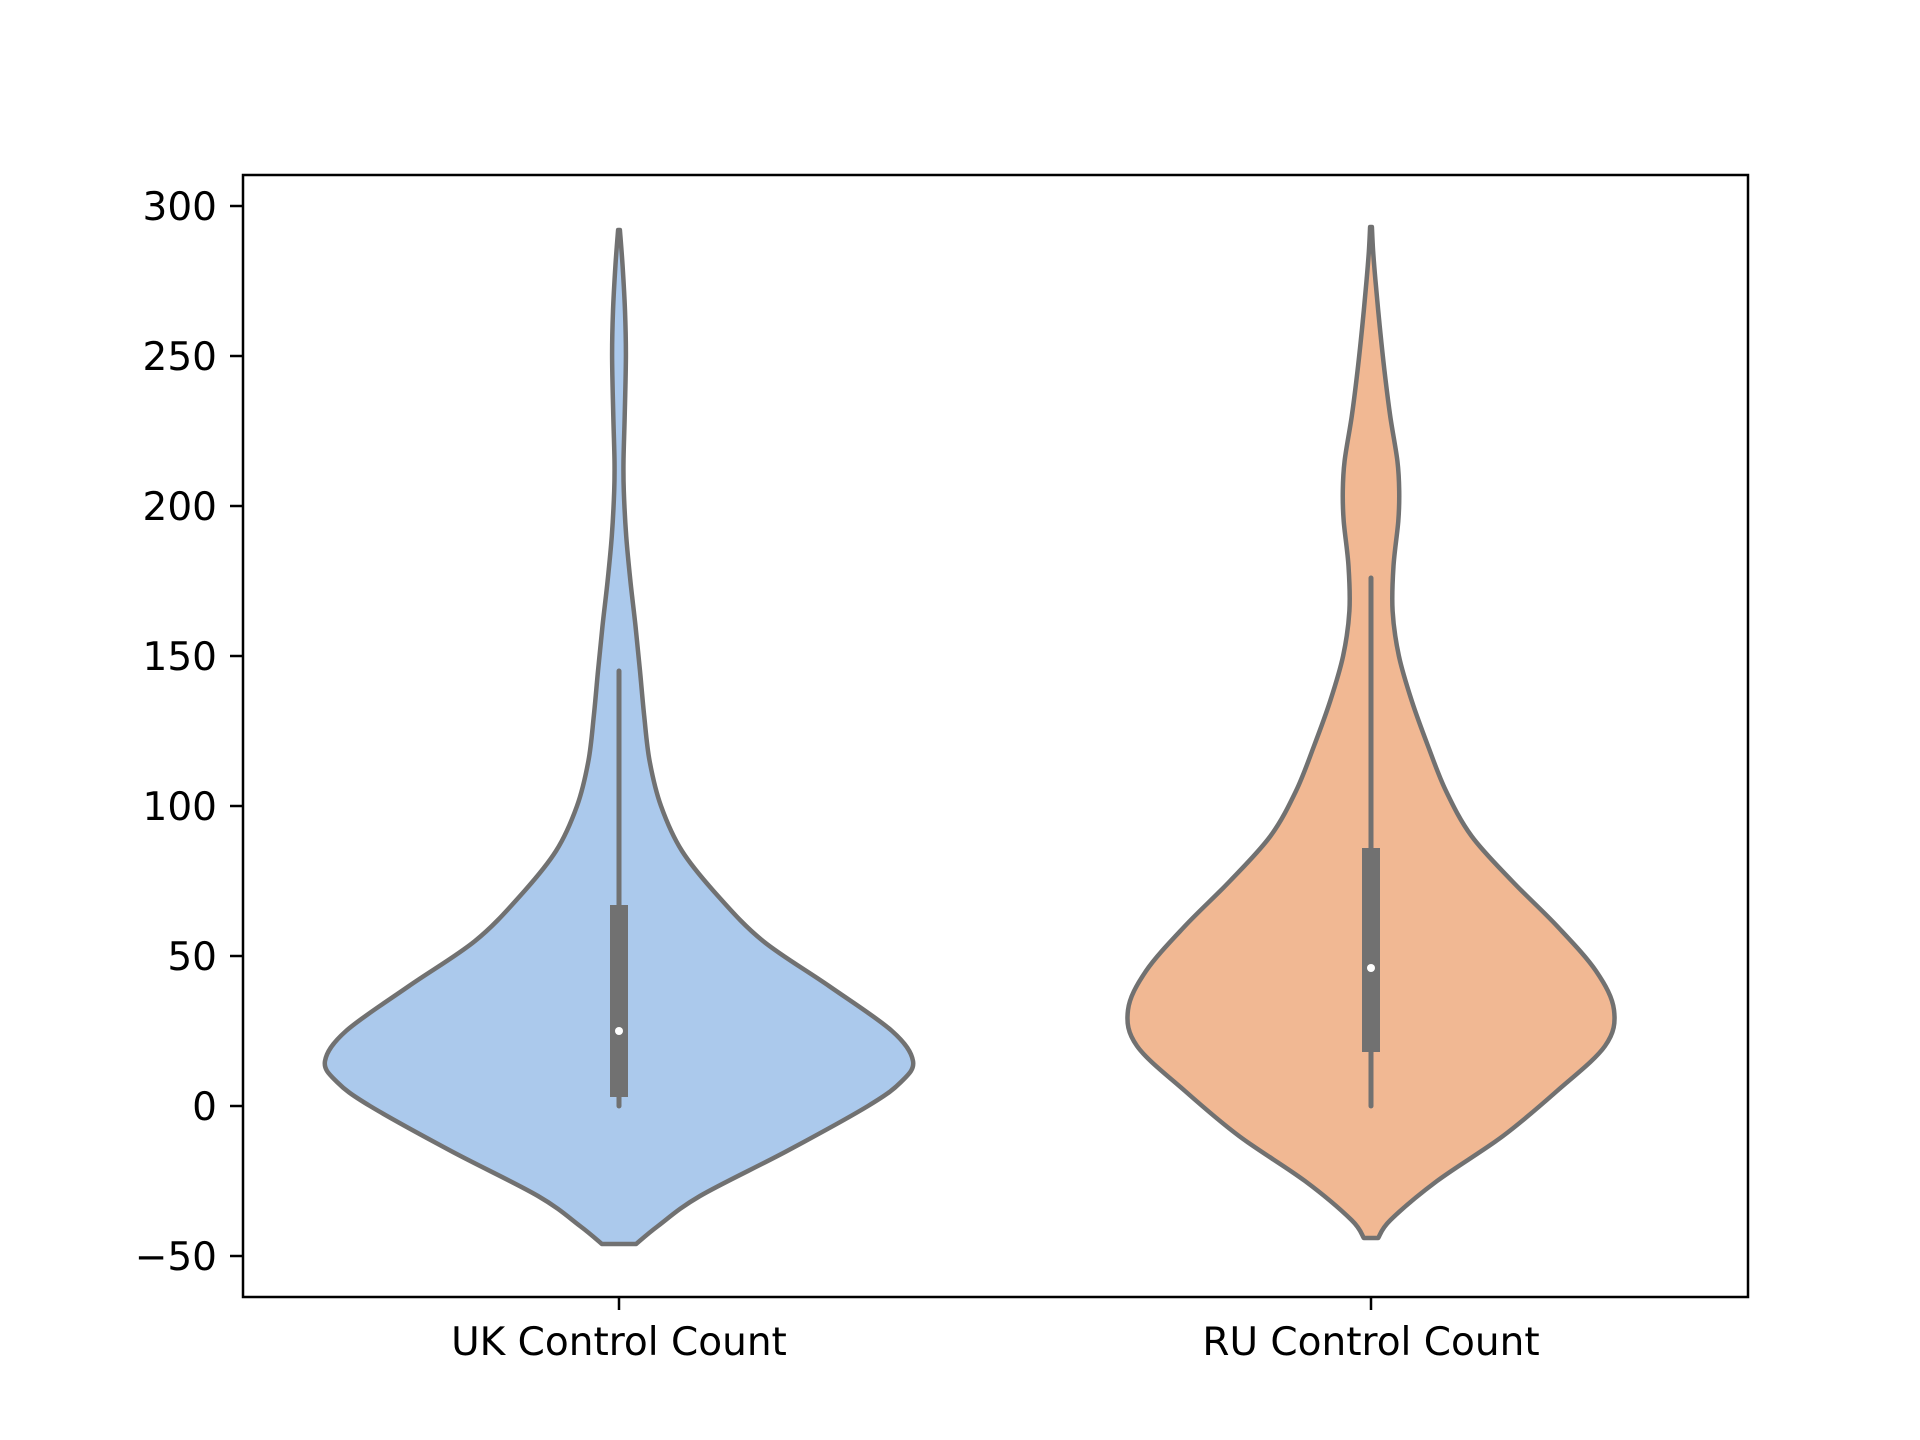 The width and height of the screenshot is (1920, 1440). What do you see at coordinates (1371, 950) in the screenshot?
I see `iqr-box-ru-control-count` at bounding box center [1371, 950].